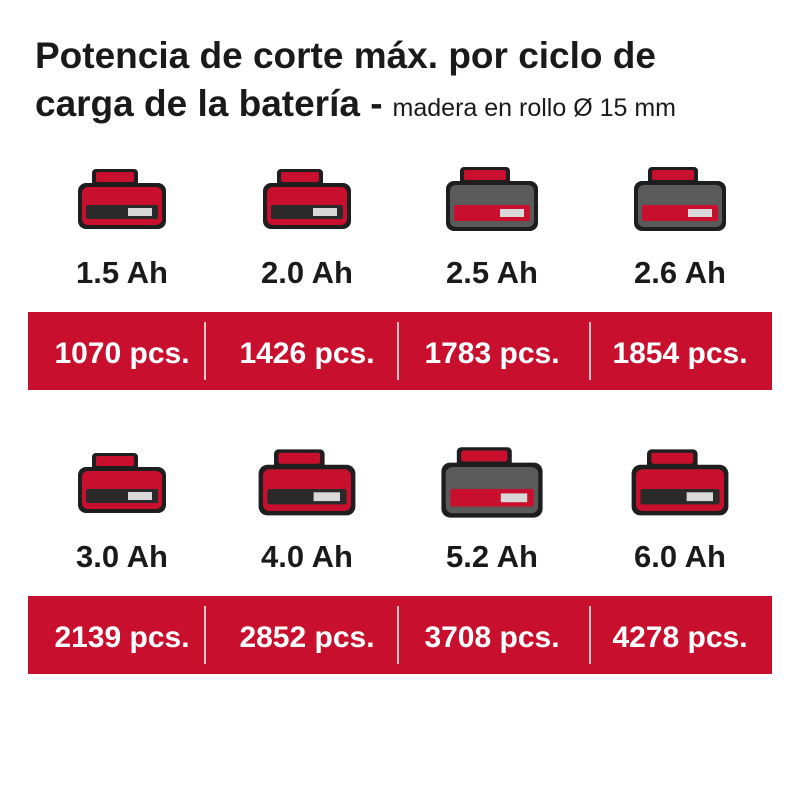  What do you see at coordinates (307, 556) in the screenshot?
I see `capacity-label: 4.0 Ah` at bounding box center [307, 556].